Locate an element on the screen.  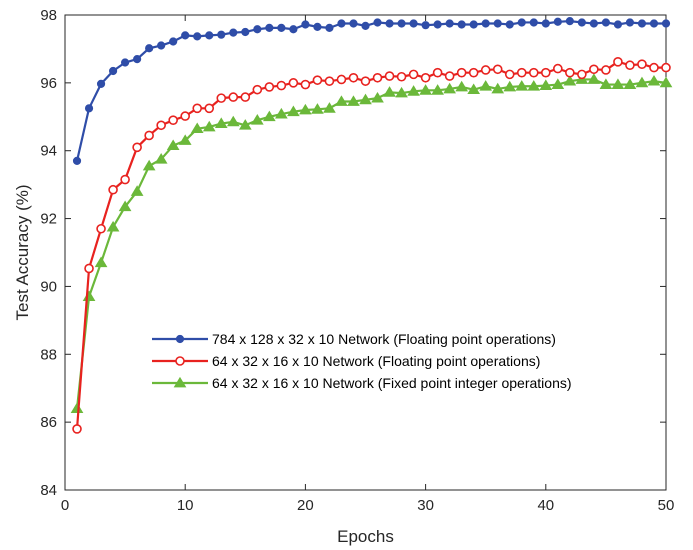
y-tick-label: 98 is located at coordinates (48, 15).